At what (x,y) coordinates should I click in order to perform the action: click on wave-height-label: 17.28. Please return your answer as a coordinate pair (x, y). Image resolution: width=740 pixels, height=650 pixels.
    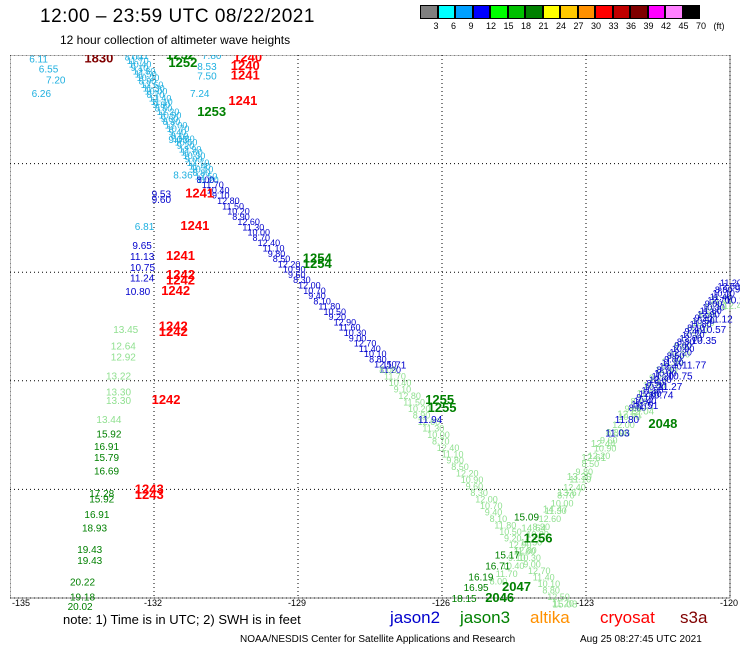
    Looking at the image, I should click on (101, 494).